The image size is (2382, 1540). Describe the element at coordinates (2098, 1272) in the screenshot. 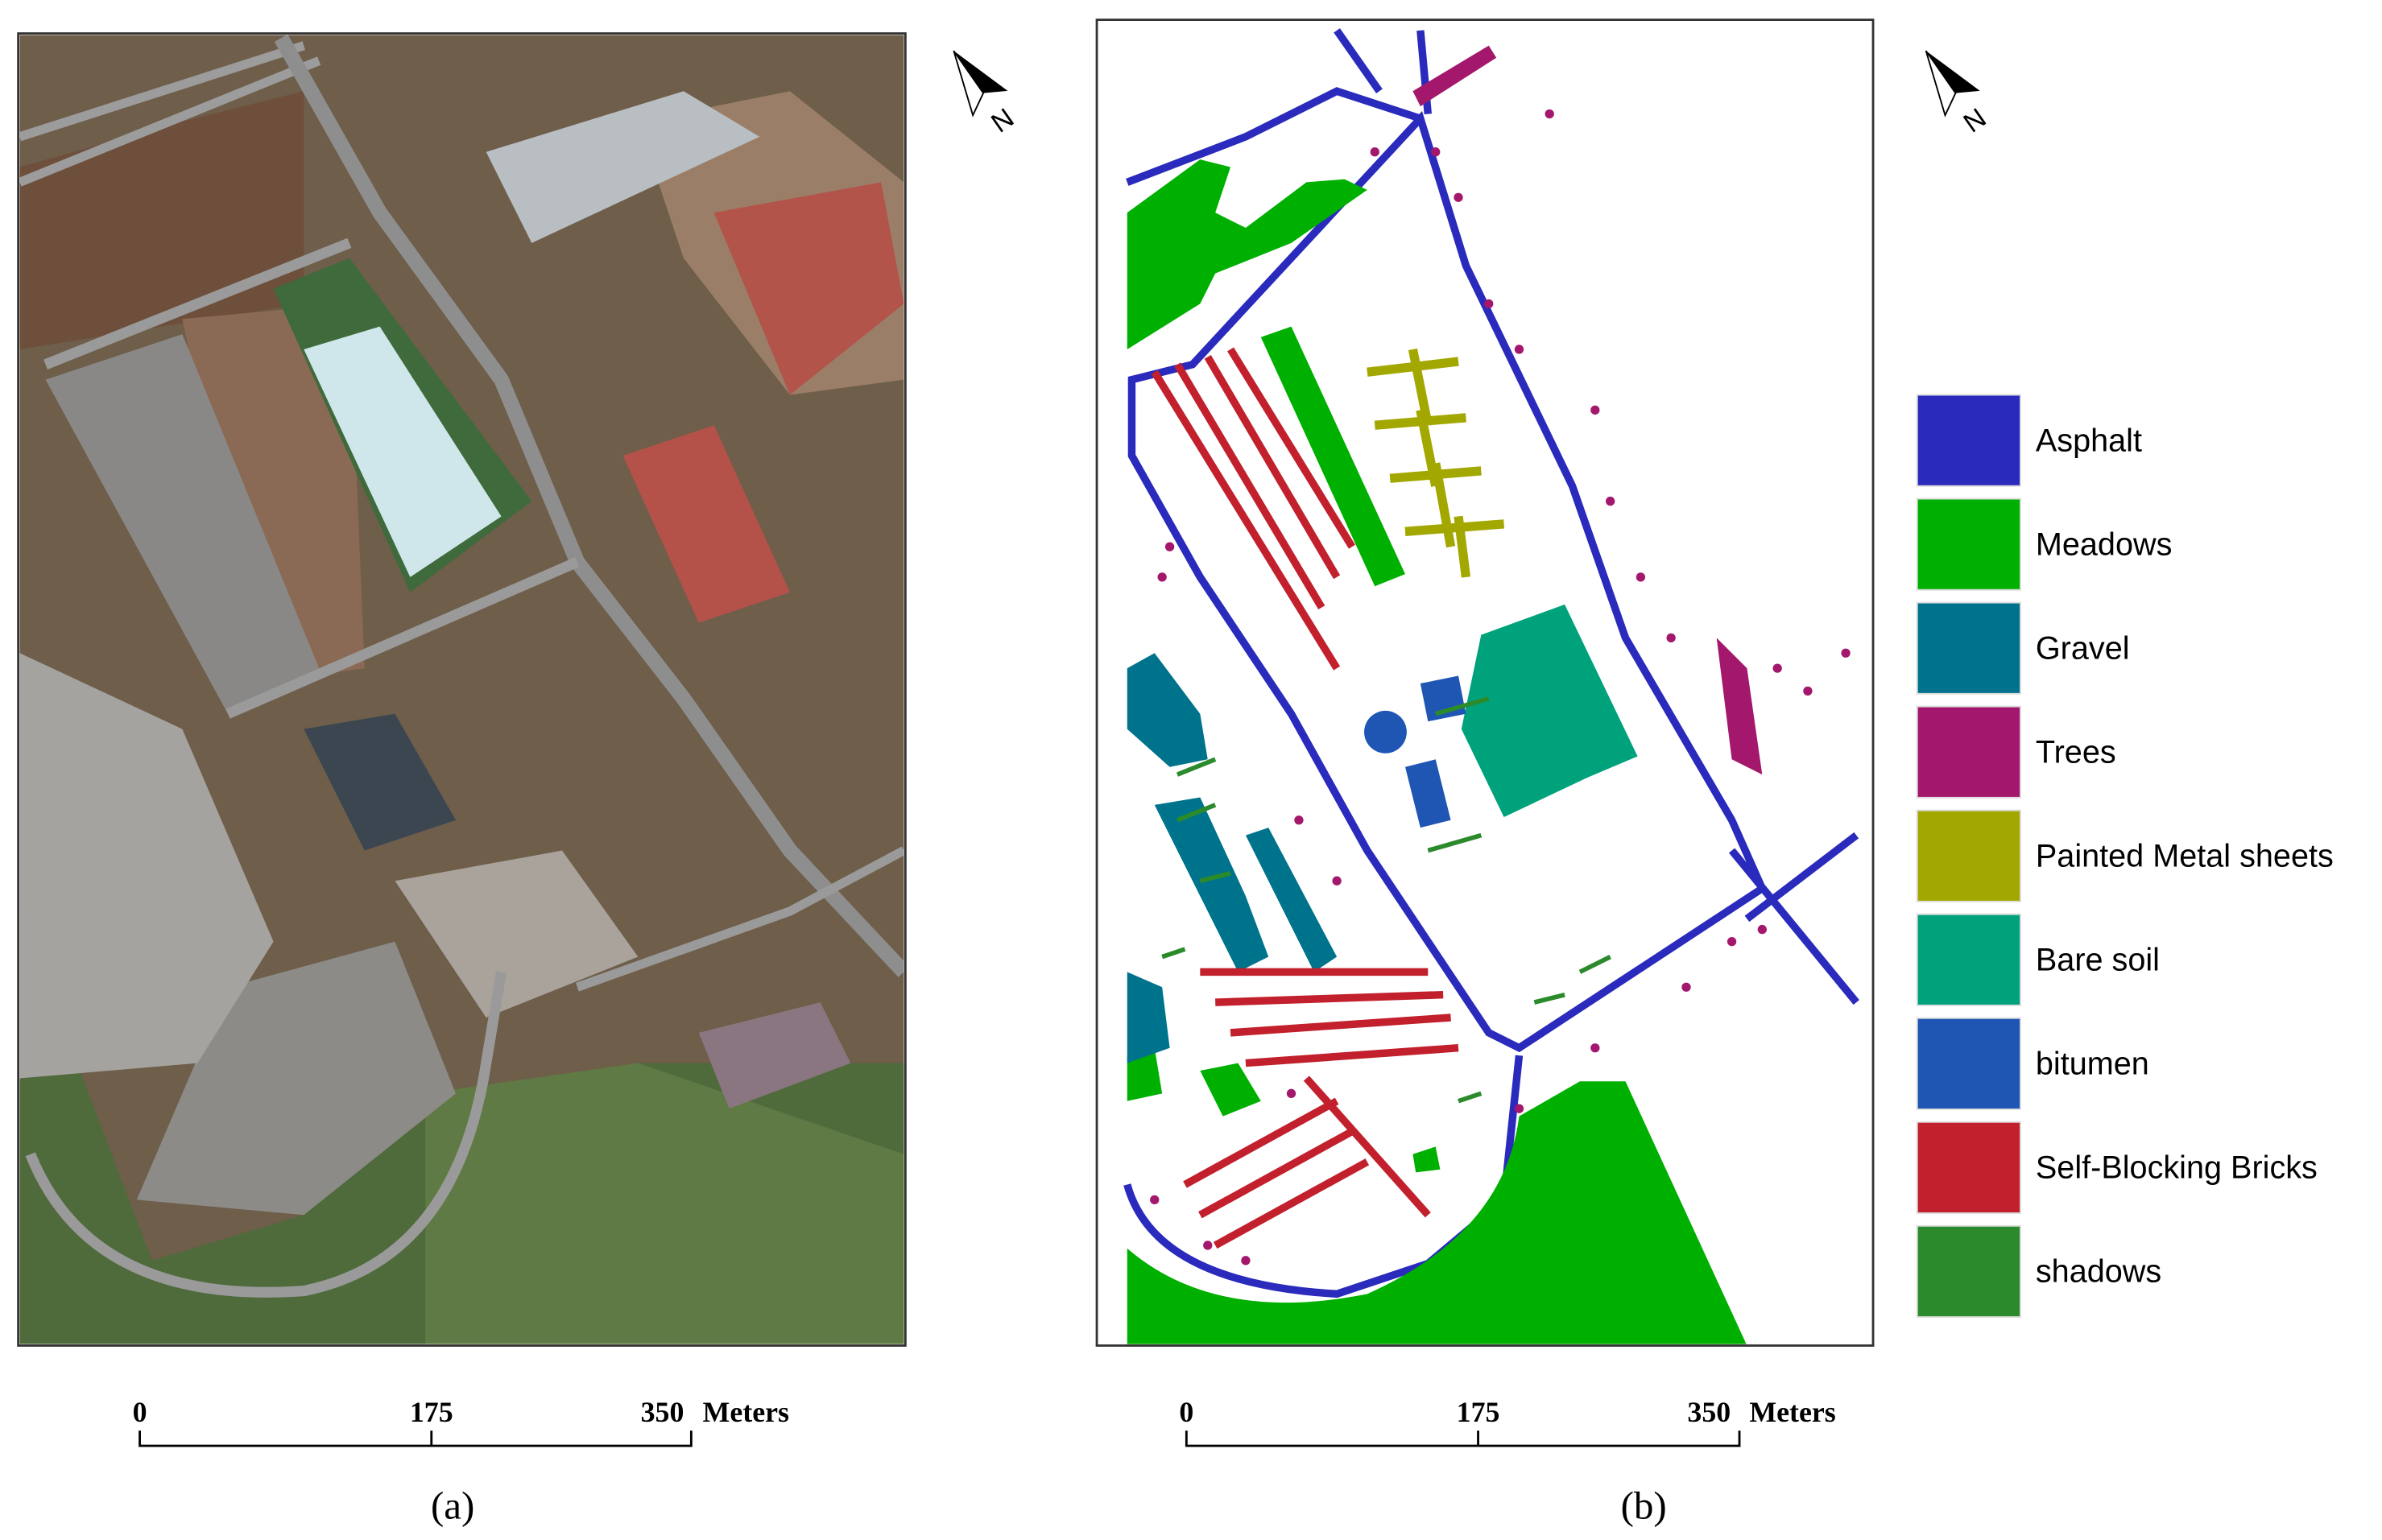

I see `legend-label: shadows` at that location.